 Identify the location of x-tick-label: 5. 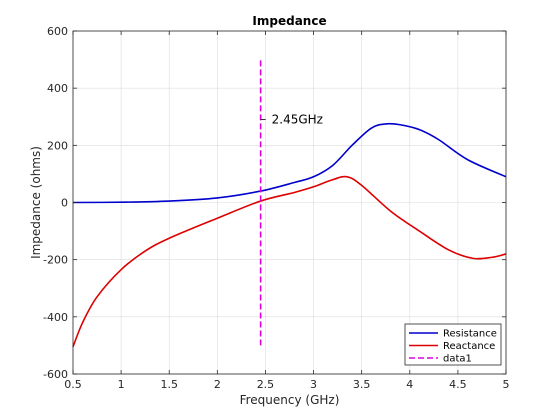
(506, 384).